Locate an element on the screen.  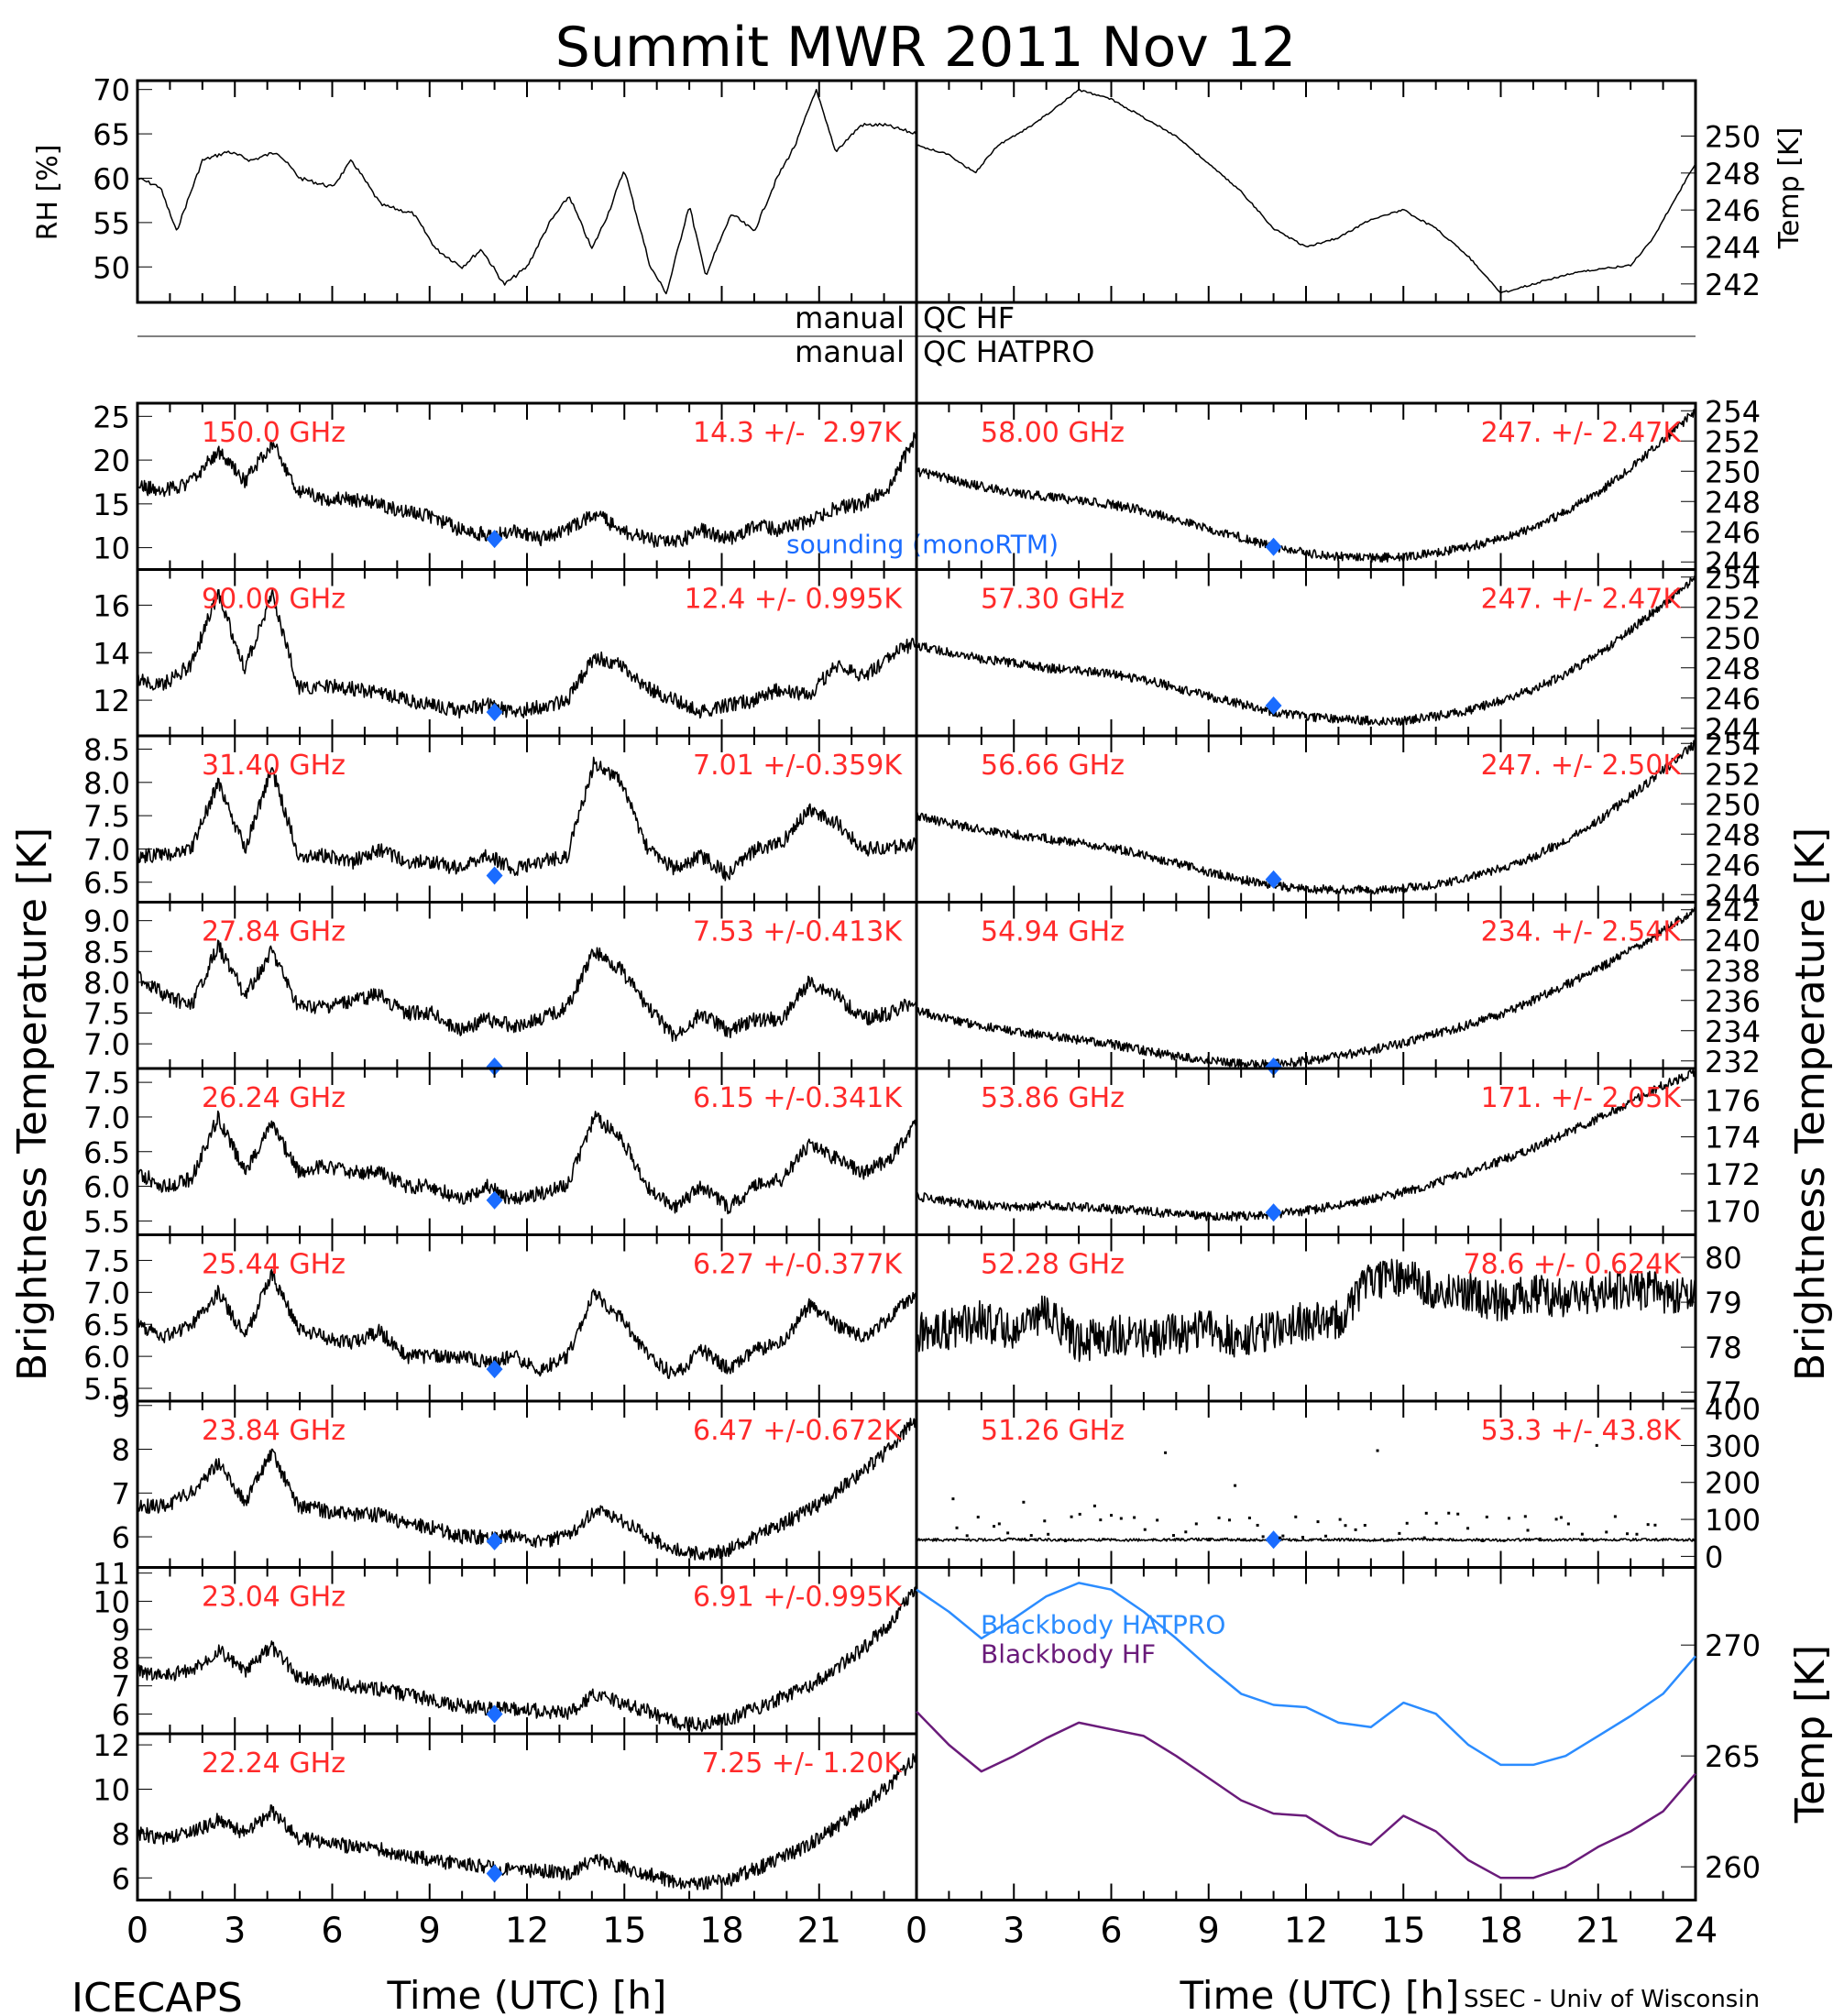
x-tick-label-left: 15 is located at coordinates (624, 1931).